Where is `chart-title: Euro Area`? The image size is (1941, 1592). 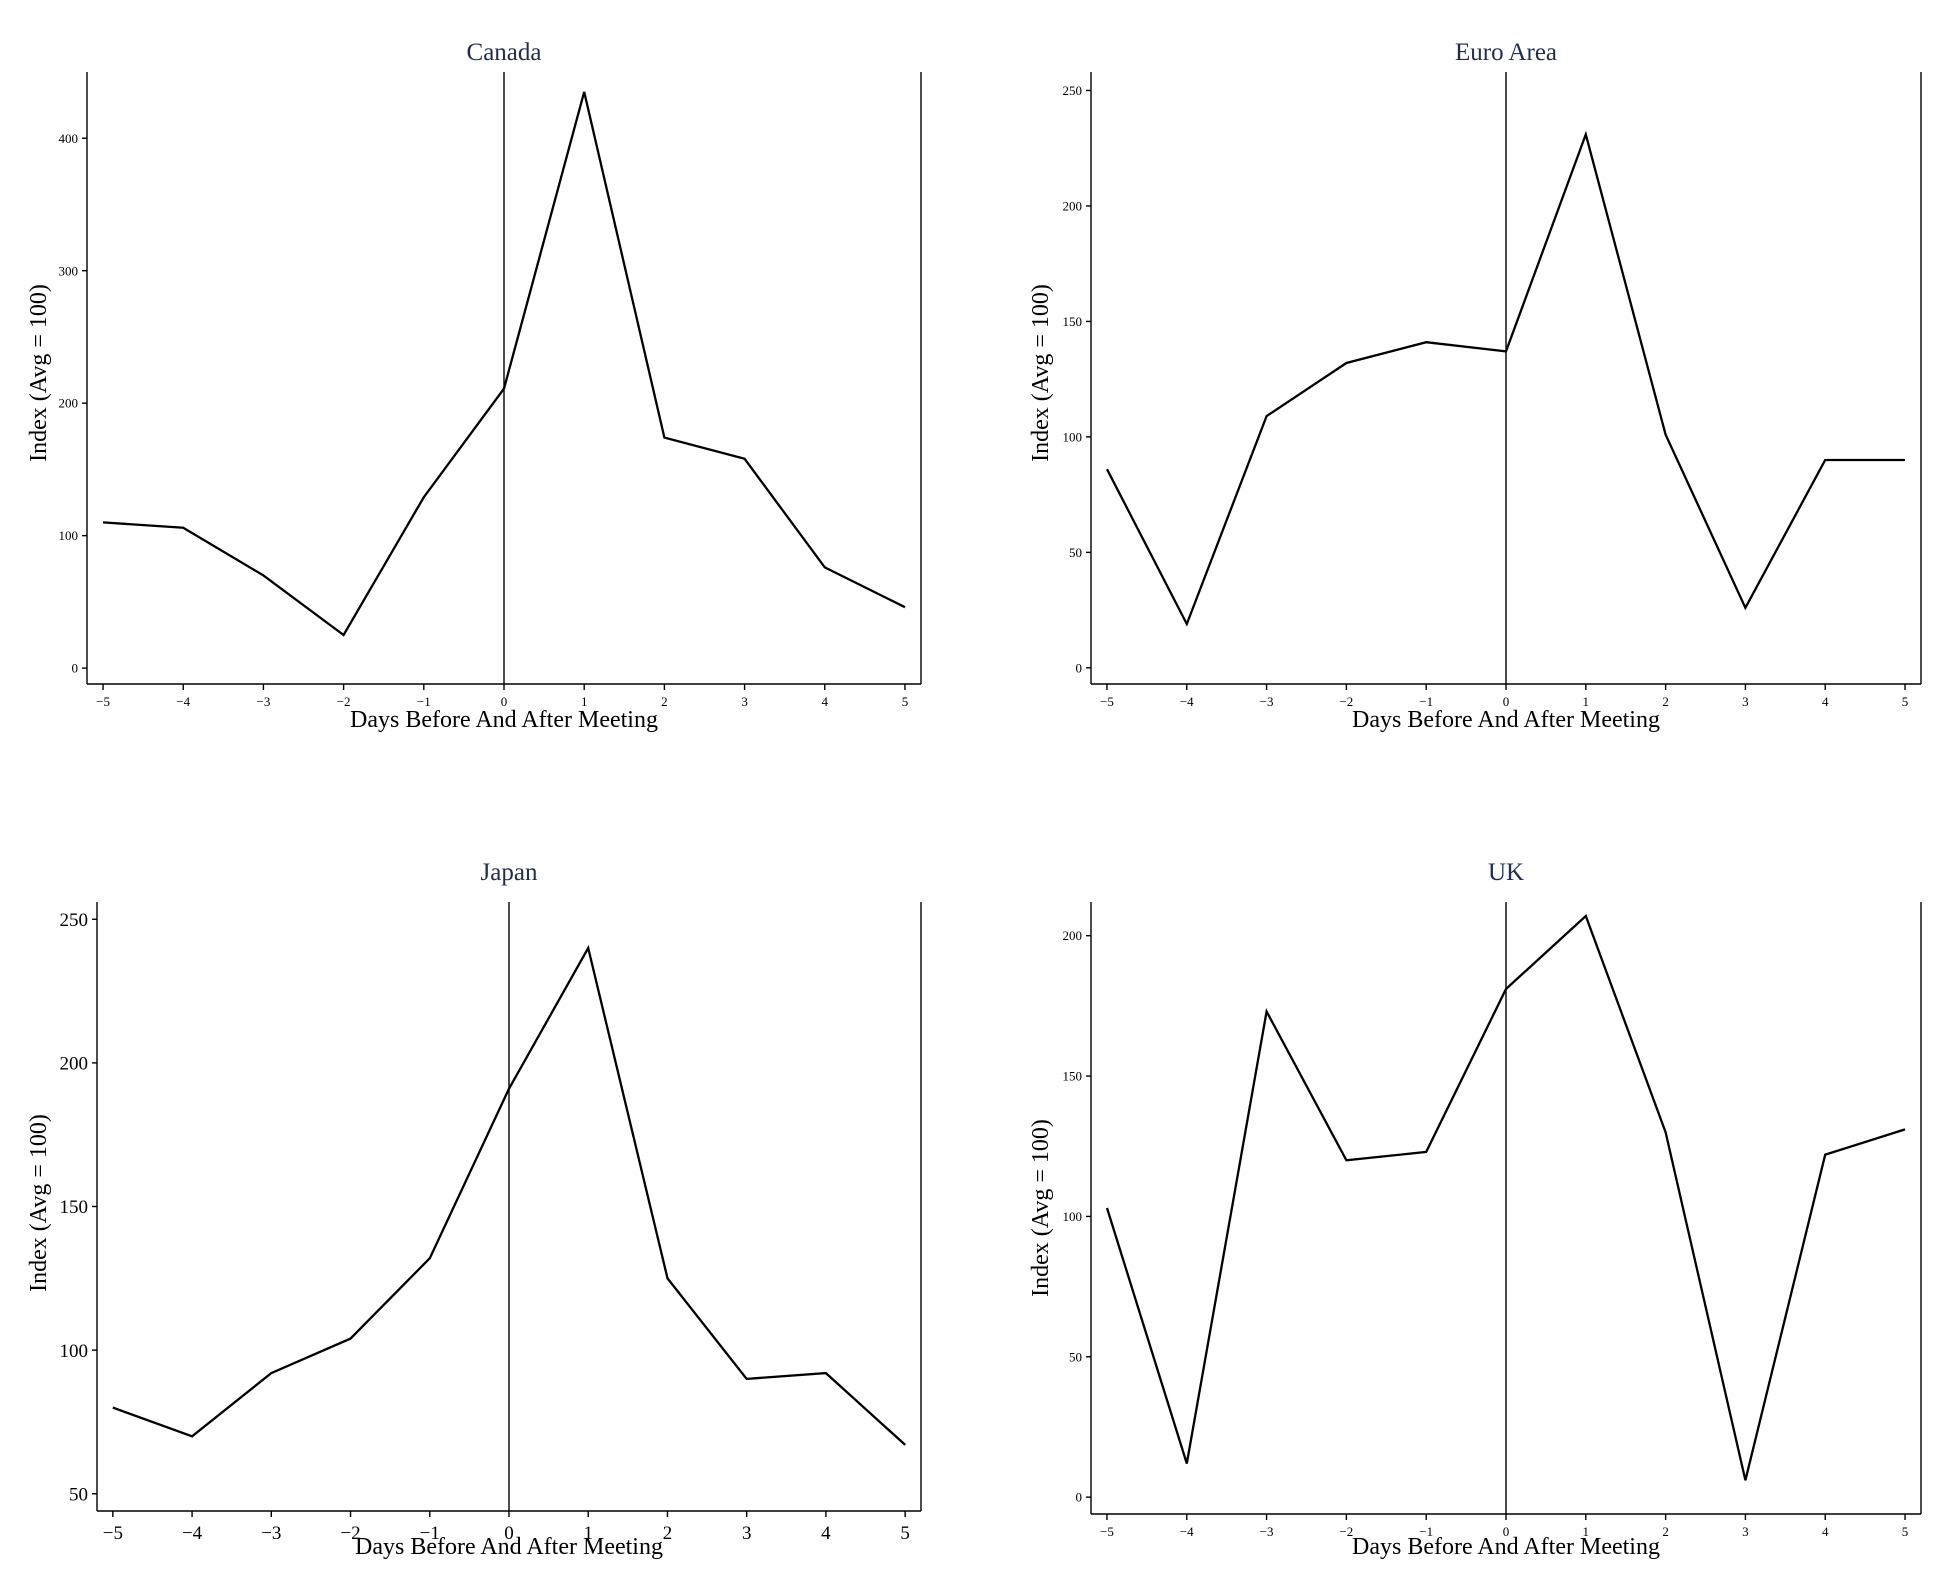
chart-title: Euro Area is located at coordinates (1506, 52).